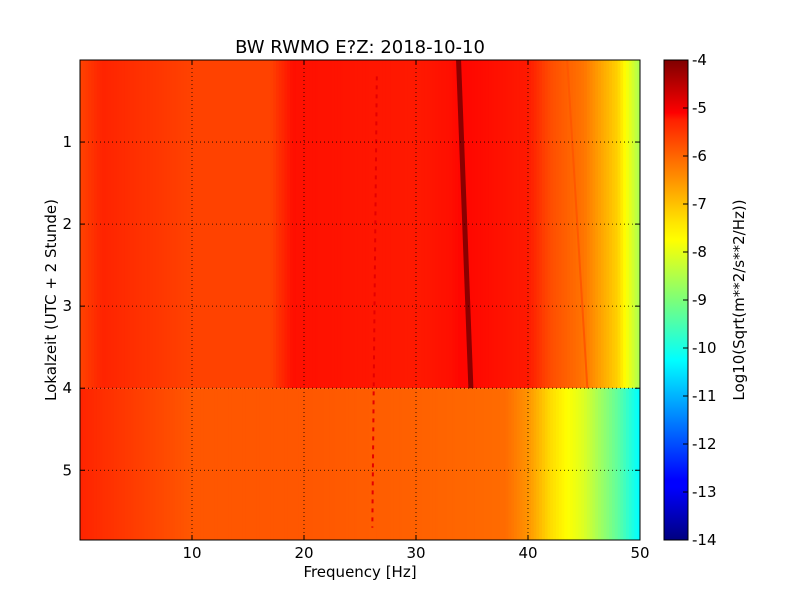 This screenshot has height=600, width=800. Describe the element at coordinates (415, 553) in the screenshot. I see `x-tick-label: 30` at that location.